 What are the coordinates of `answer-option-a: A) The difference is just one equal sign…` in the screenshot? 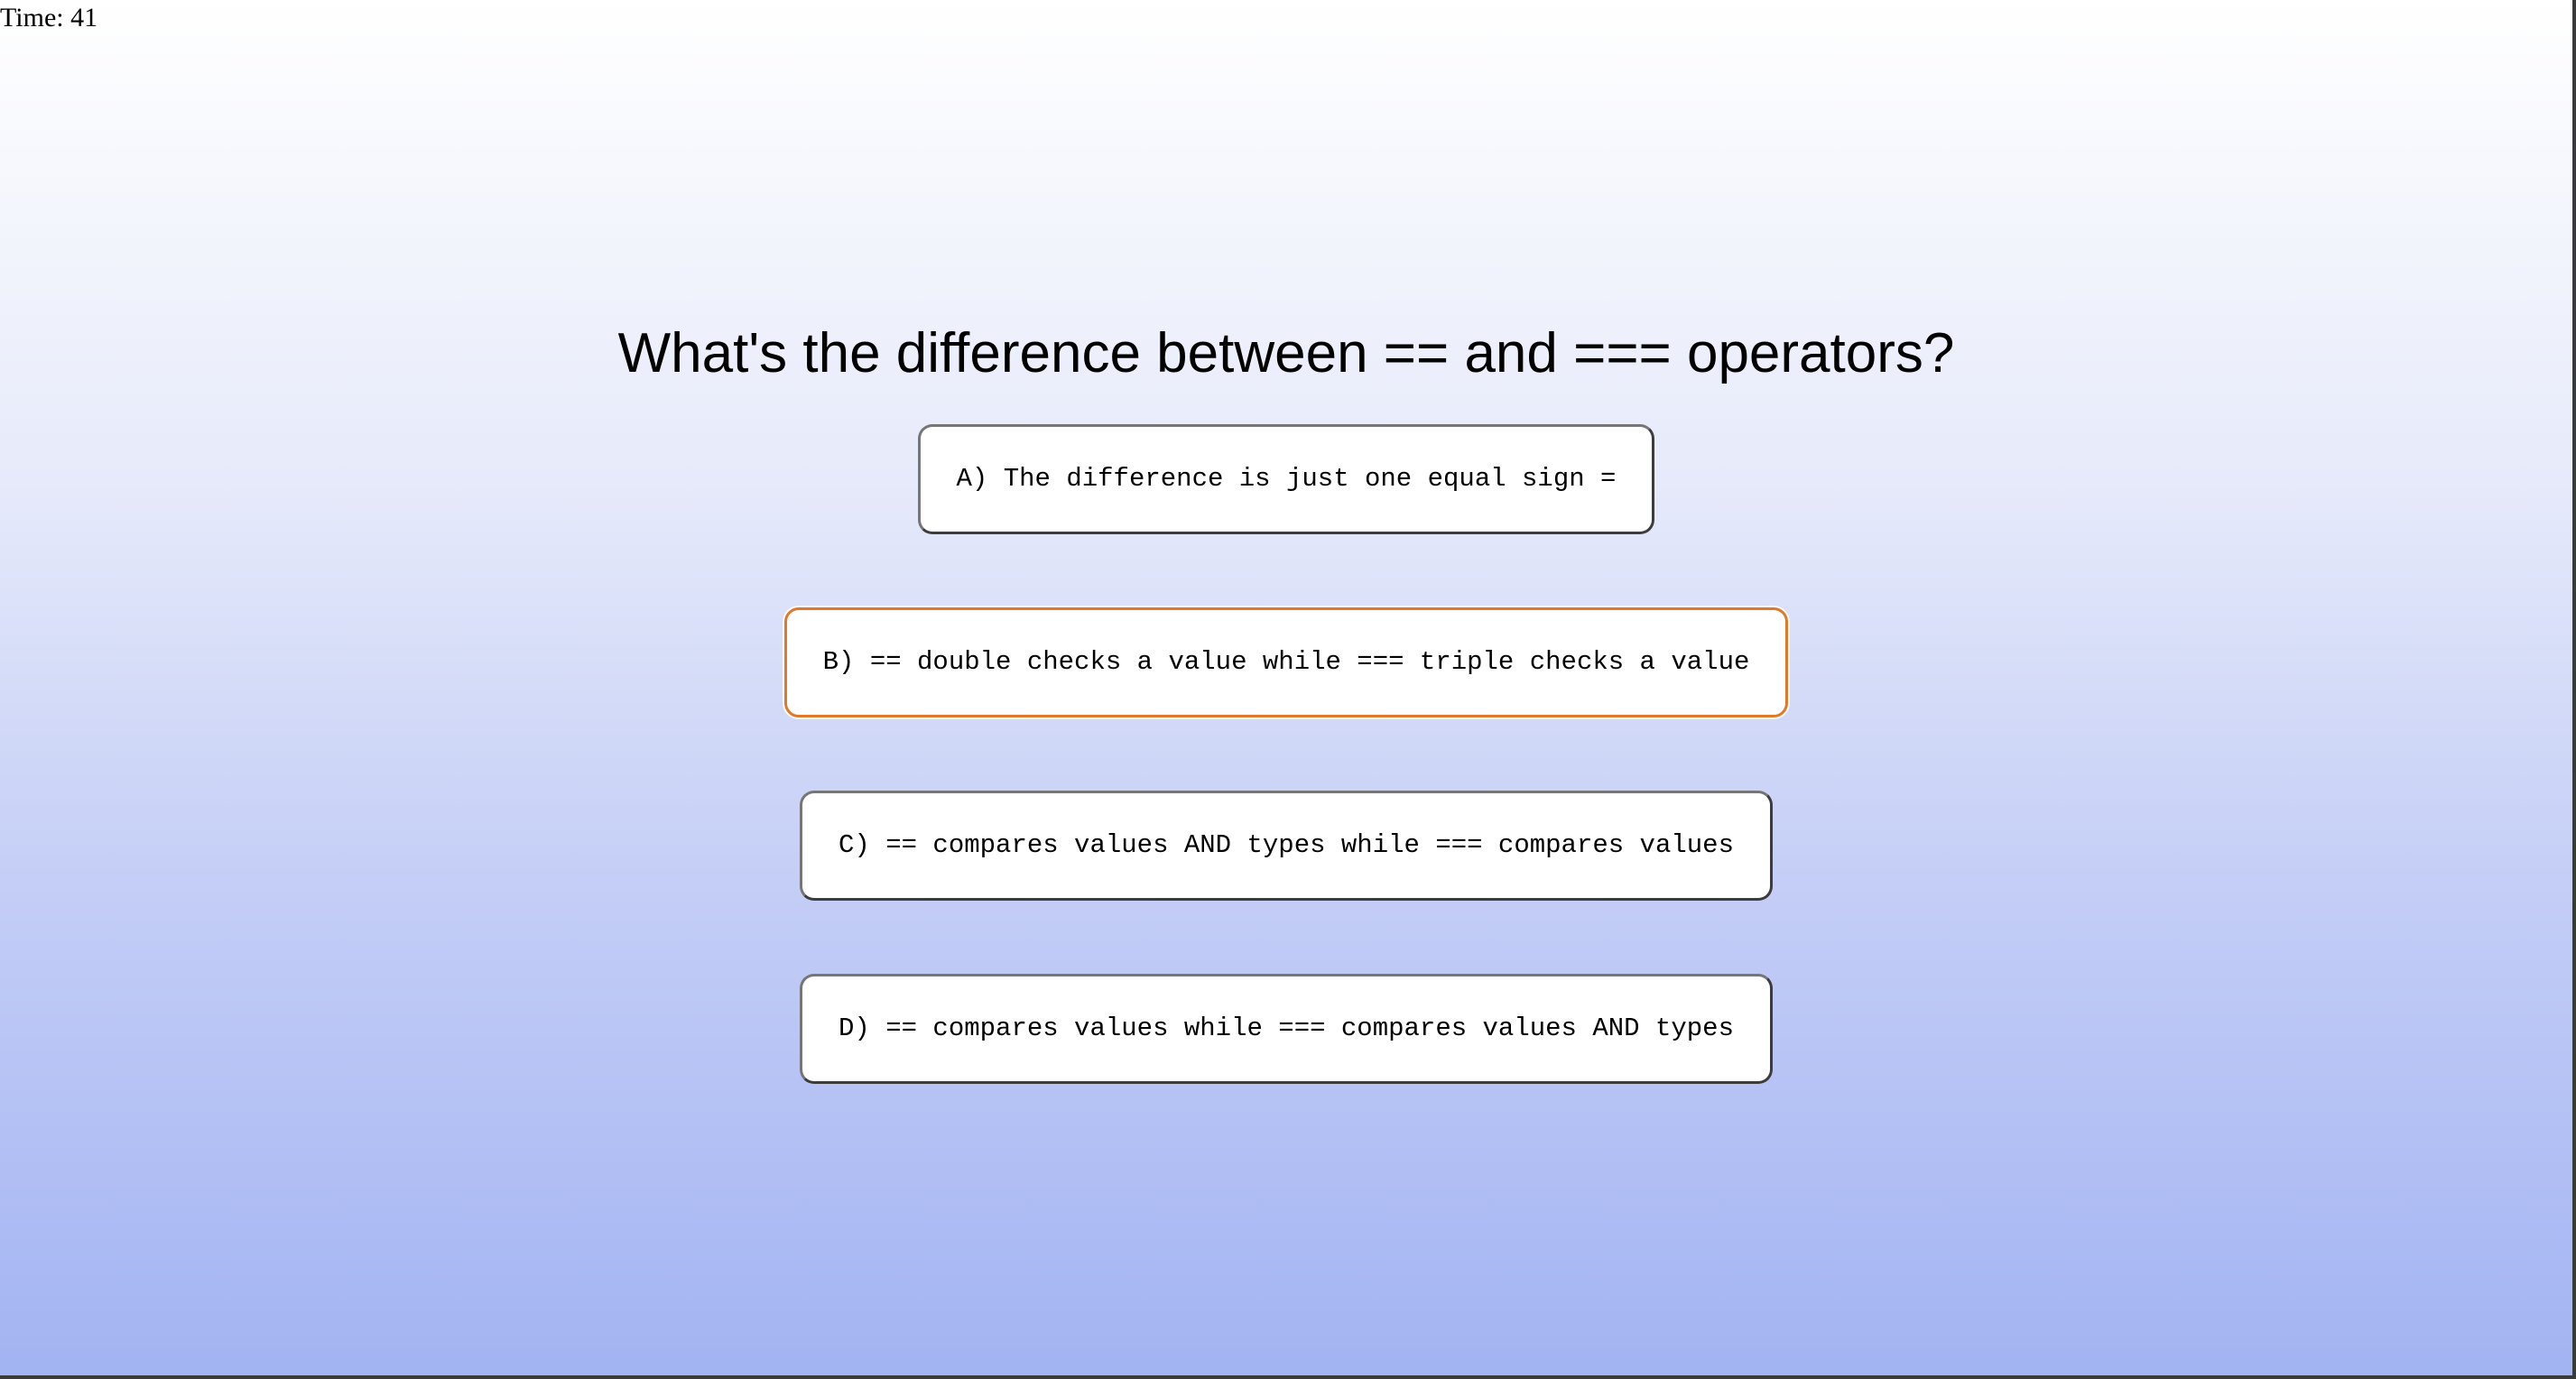 It's located at (1286, 479).